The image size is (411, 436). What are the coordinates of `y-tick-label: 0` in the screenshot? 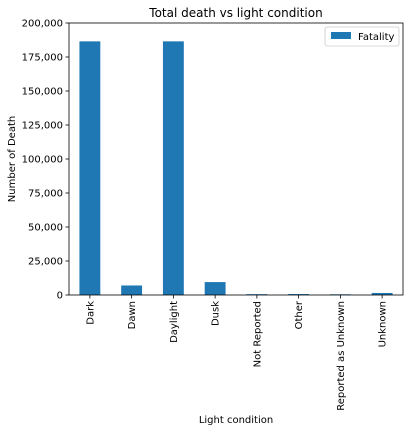 It's located at (60, 296).